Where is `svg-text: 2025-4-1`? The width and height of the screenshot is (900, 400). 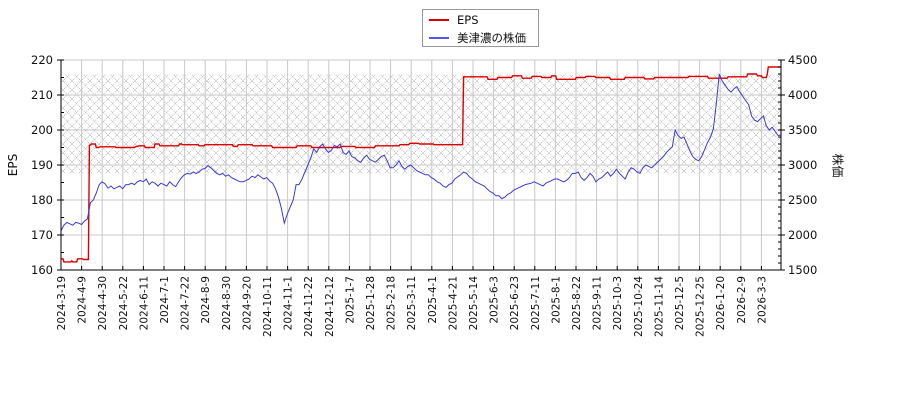
svg-text: 2025-4-1 is located at coordinates (433, 300).